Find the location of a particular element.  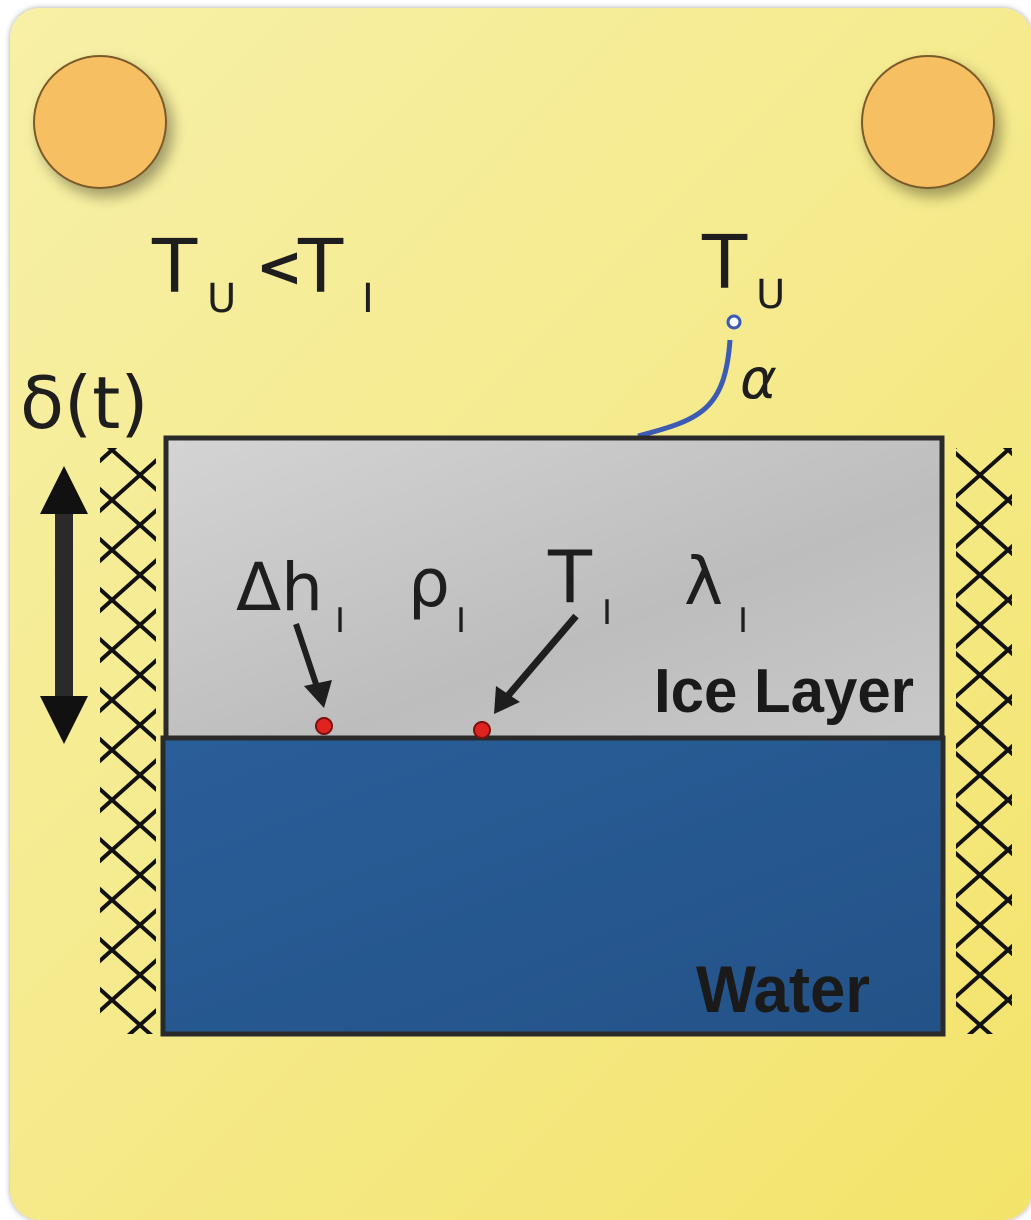

latent-heat-label: Δh I is located at coordinates (290, 595).